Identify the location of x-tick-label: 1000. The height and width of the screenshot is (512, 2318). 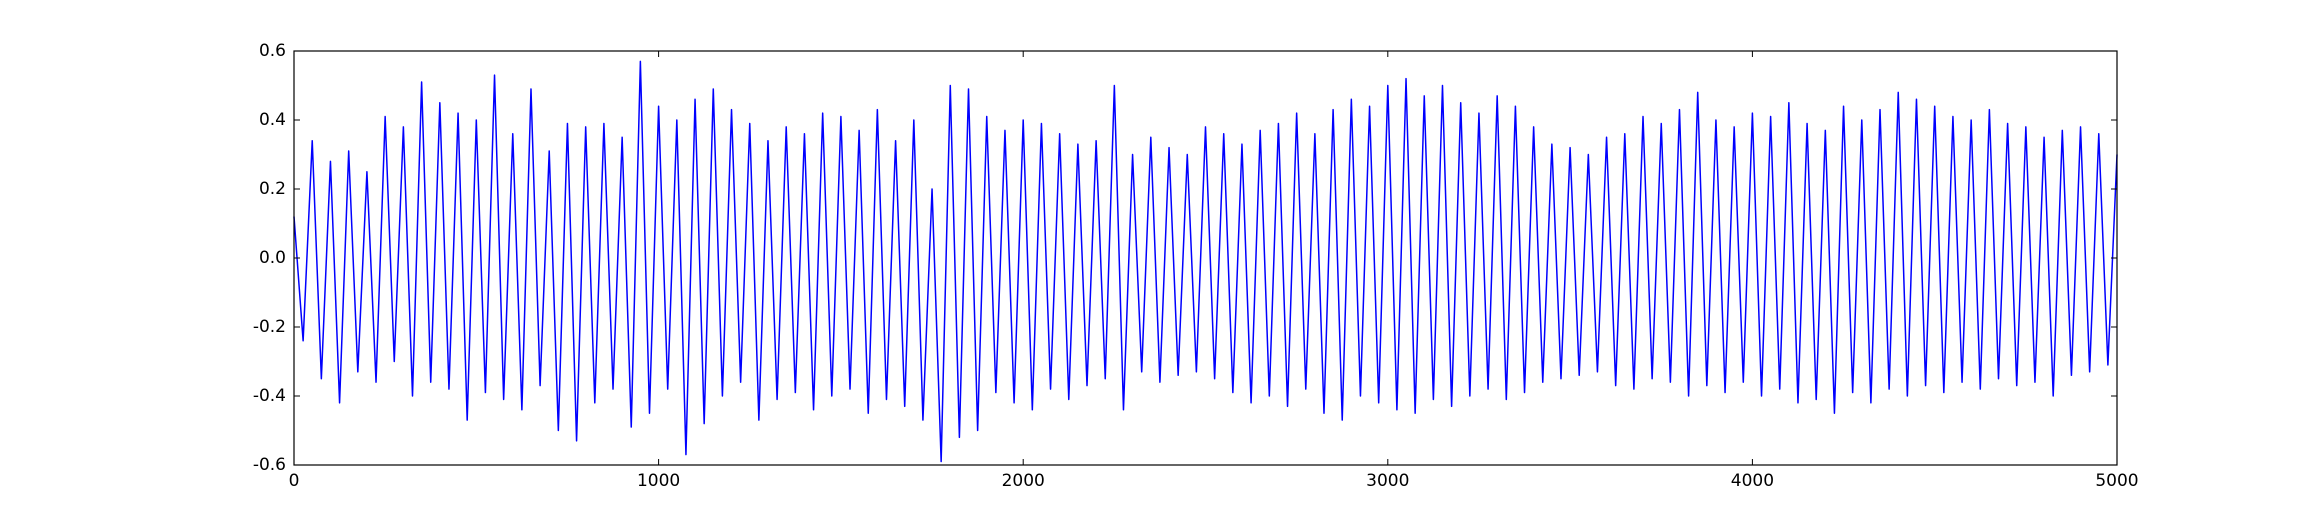
(658, 481).